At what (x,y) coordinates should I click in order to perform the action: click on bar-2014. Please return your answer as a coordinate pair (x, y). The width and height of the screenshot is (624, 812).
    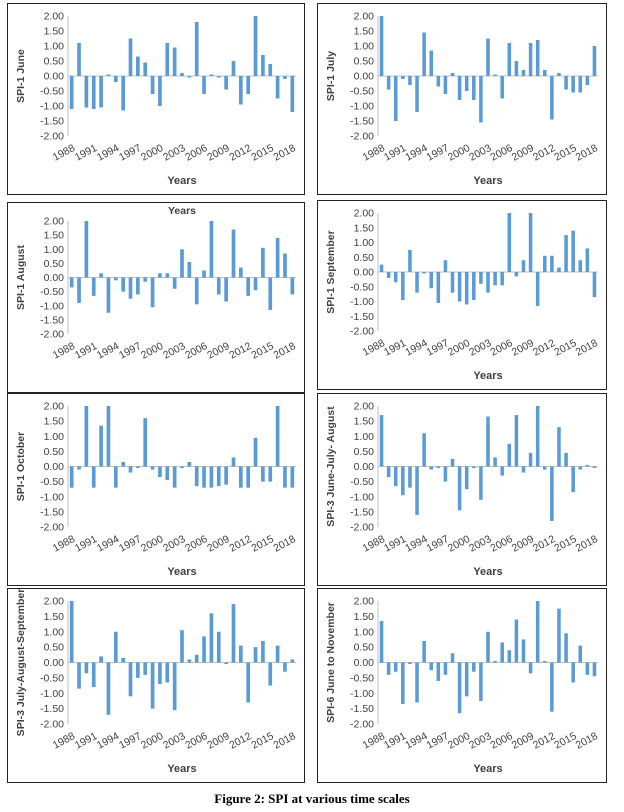
    Looking at the image, I should click on (263, 651).